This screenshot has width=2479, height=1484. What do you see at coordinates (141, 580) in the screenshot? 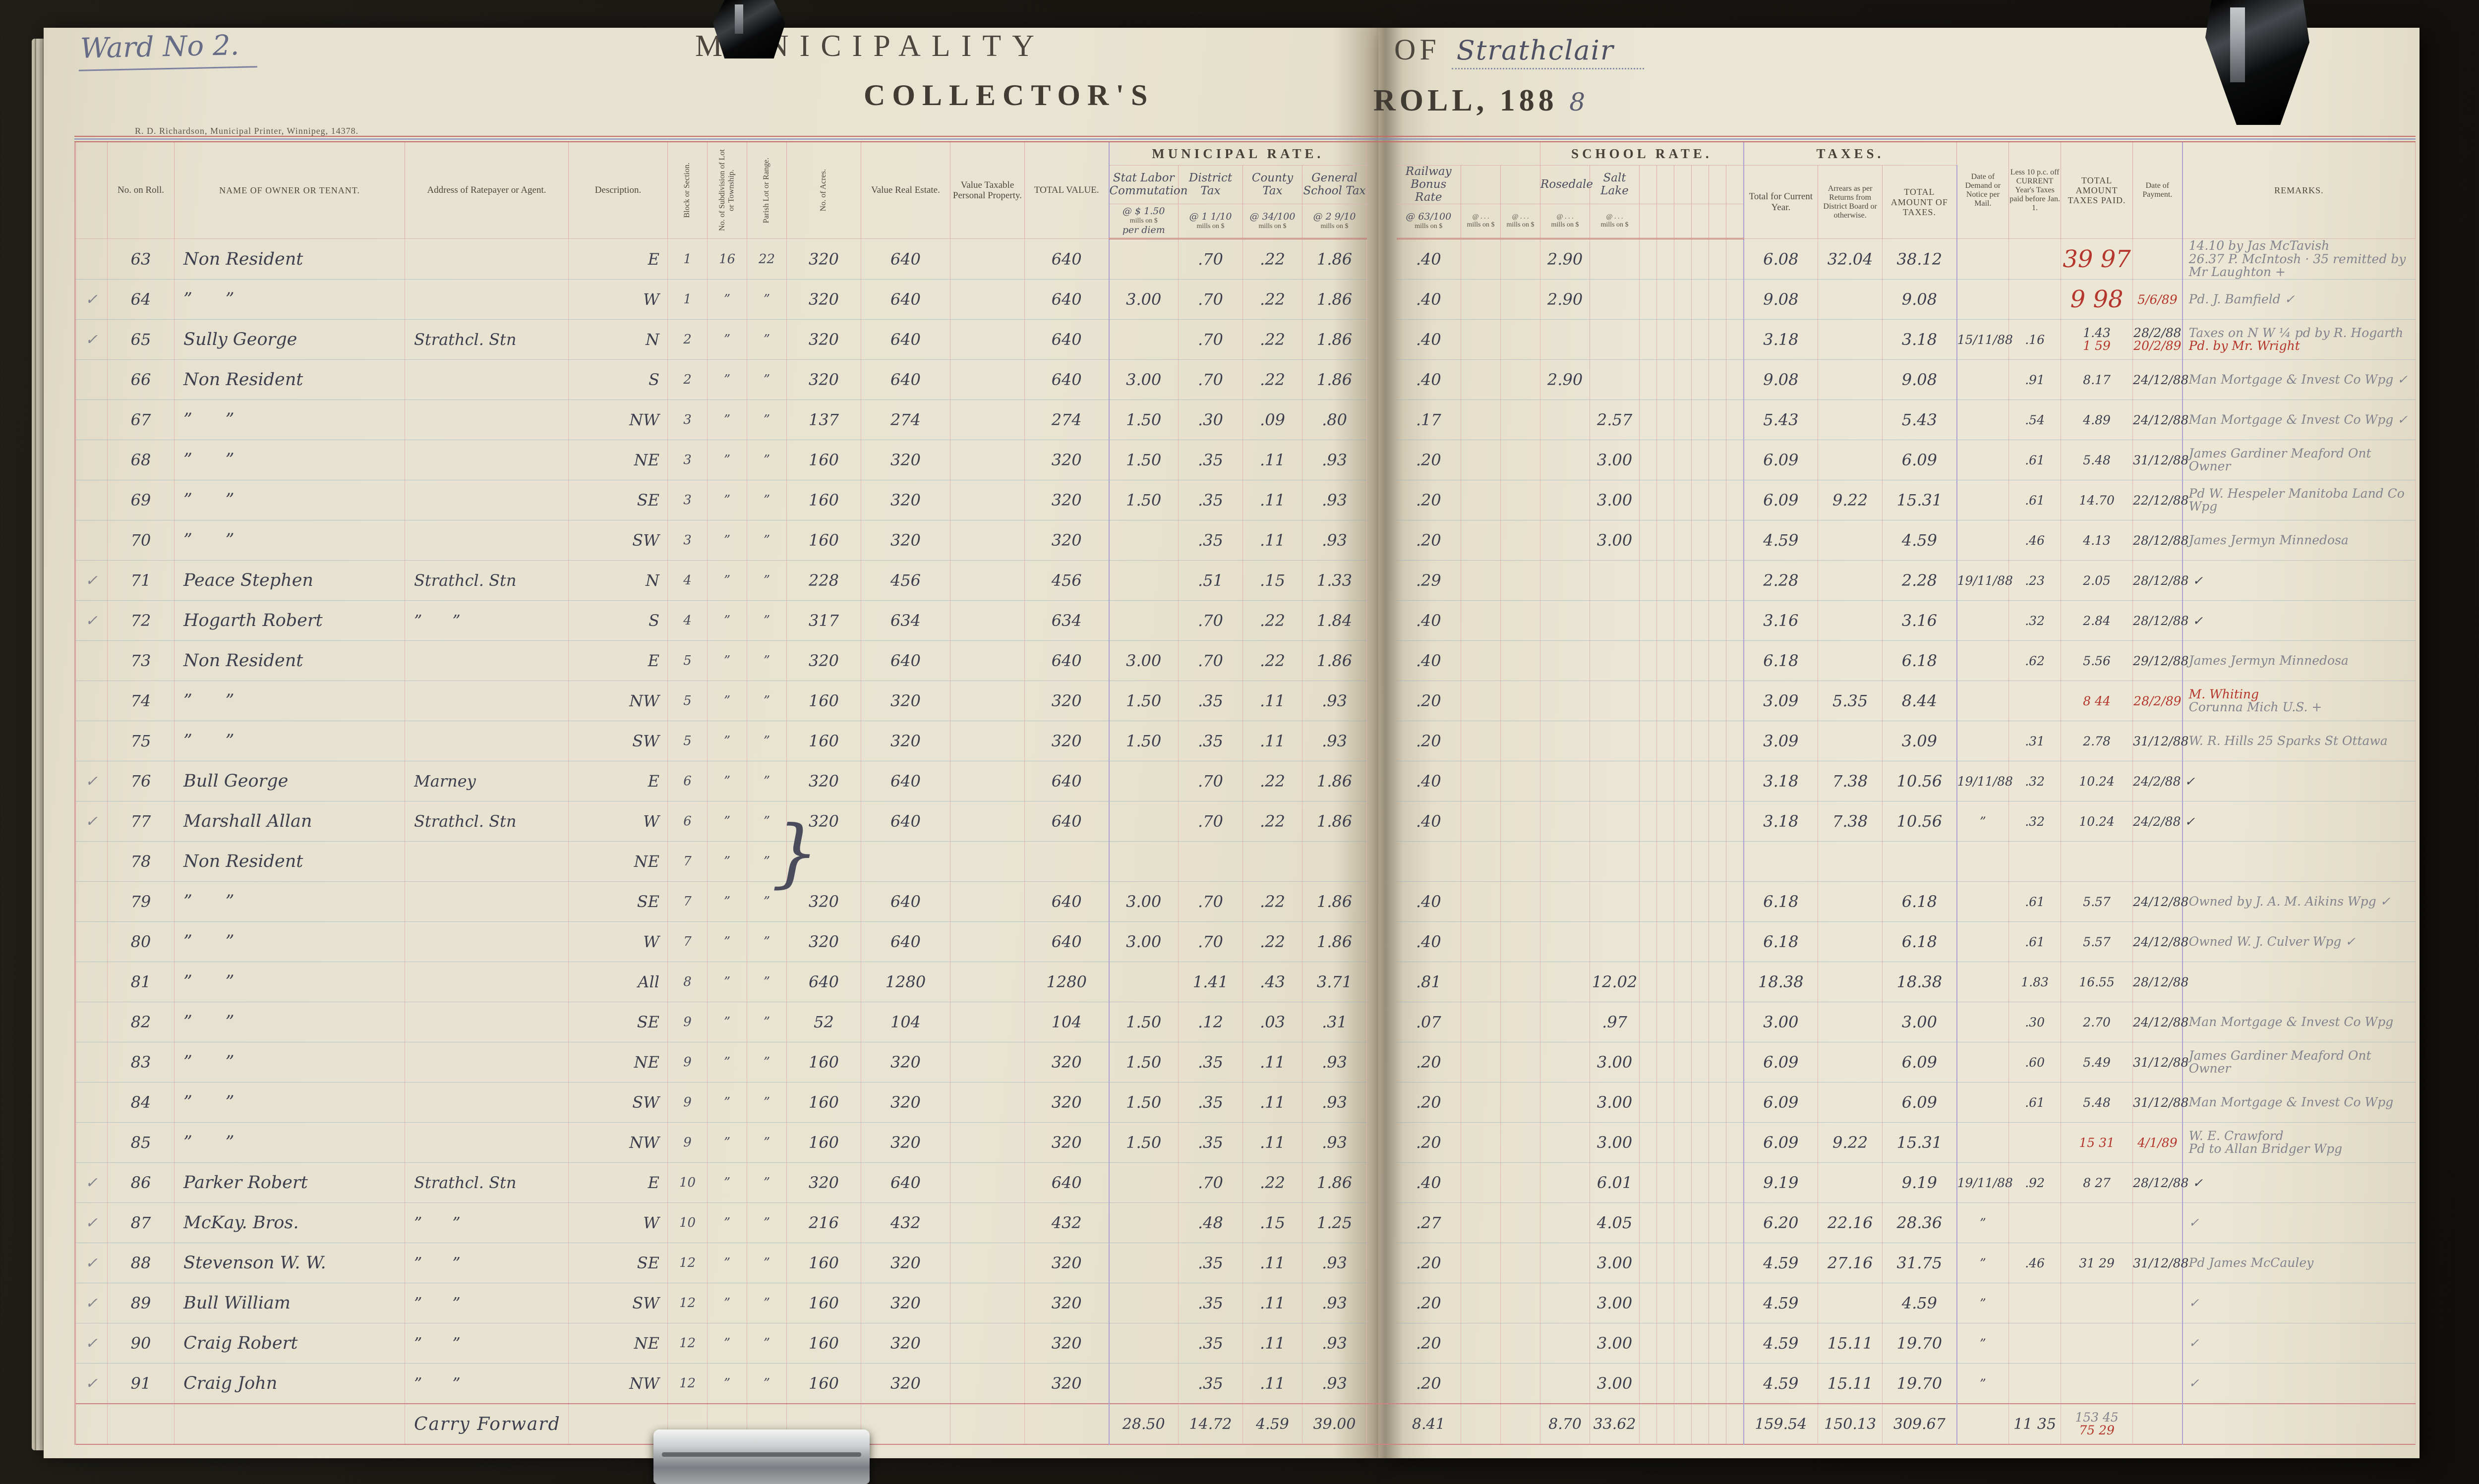
I see `cell-roll-number: 71` at bounding box center [141, 580].